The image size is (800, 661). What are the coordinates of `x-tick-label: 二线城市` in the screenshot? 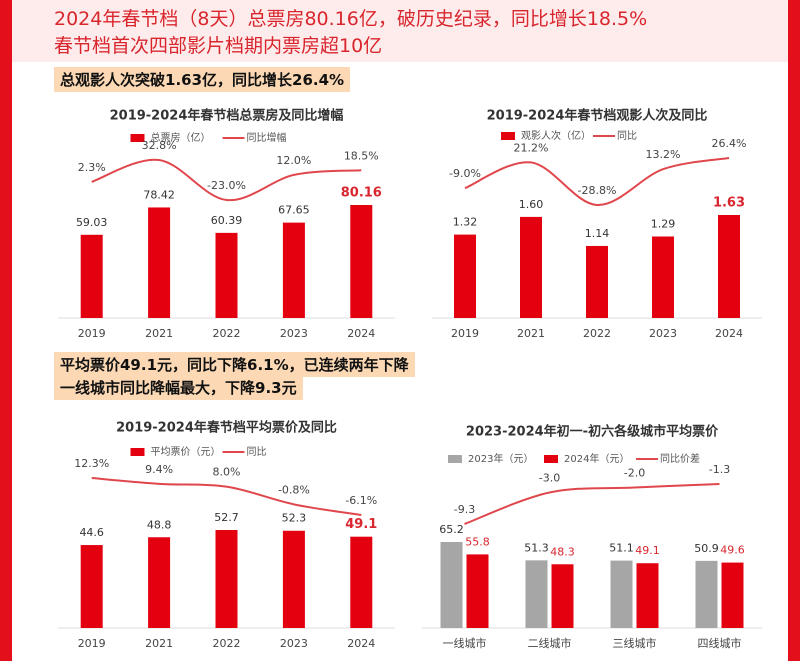 It's located at (550, 643).